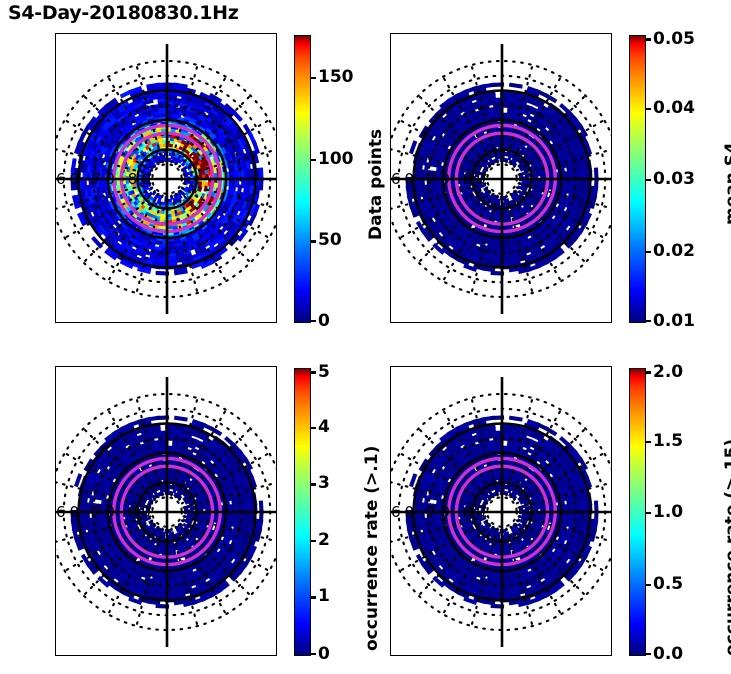 This screenshot has height=674, width=731. Describe the element at coordinates (324, 539) in the screenshot. I see `cbar3-label-2: 2` at that location.